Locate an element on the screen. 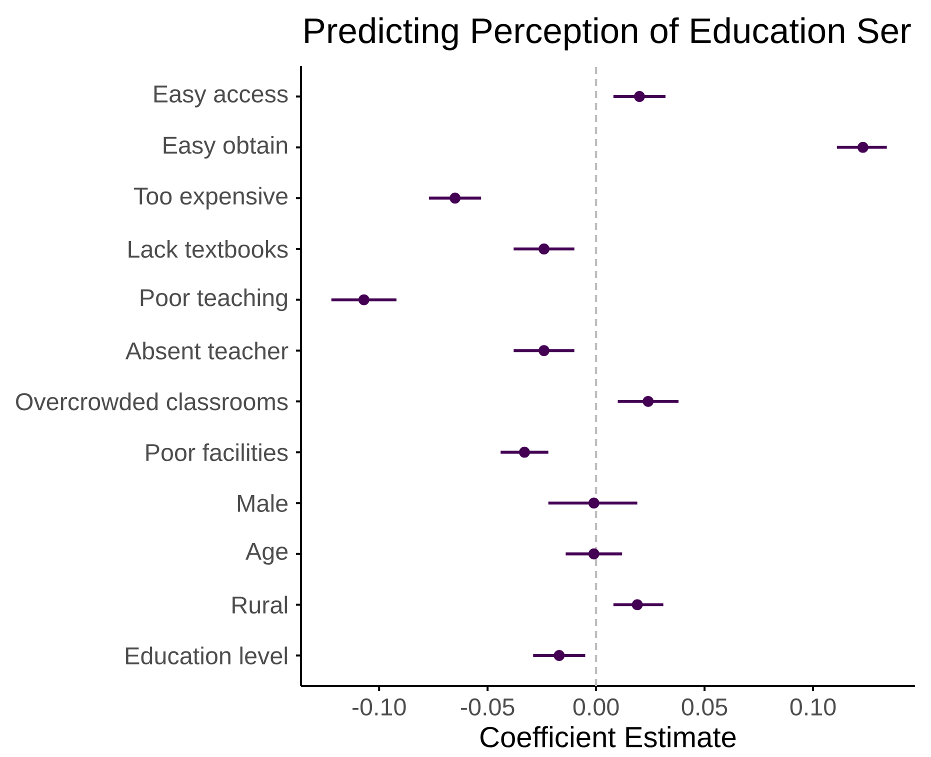  y-tick-label: Male is located at coordinates (263, 503).